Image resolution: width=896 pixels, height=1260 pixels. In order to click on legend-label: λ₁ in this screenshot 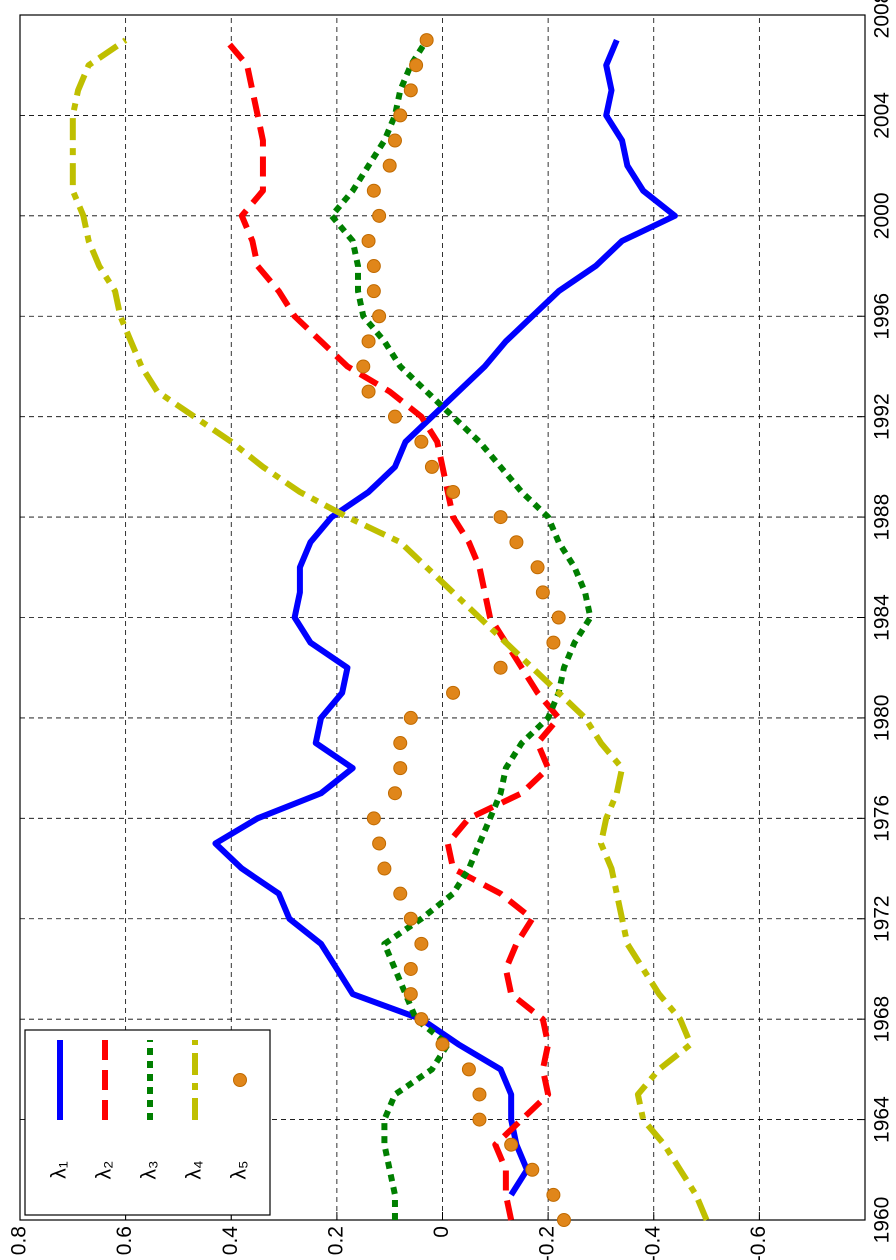, I will do `click(59, 1170)`.